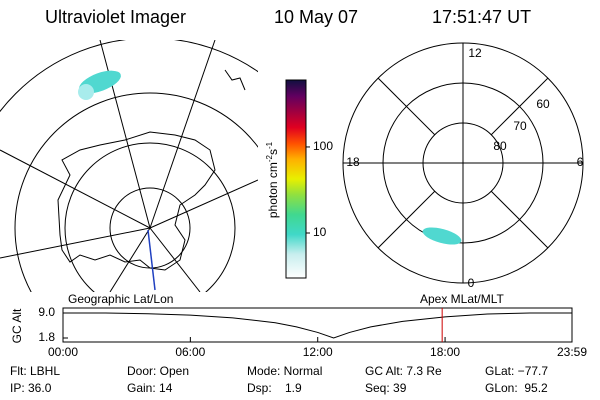 This screenshot has height=400, width=600. Describe the element at coordinates (120, 299) in the screenshot. I see `geo-label: Geographic Lat/Lon` at that location.